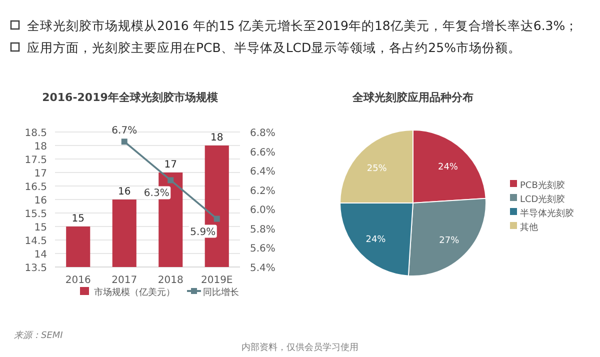 The height and width of the screenshot is (357, 600). I want to click on y-tick-label: 17.5, so click(35, 160).